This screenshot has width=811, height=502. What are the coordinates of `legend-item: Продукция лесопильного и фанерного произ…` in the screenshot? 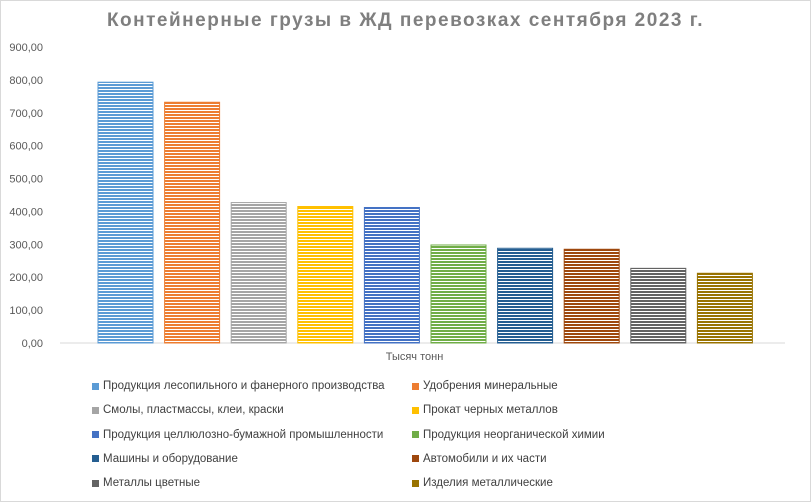 It's located at (238, 386).